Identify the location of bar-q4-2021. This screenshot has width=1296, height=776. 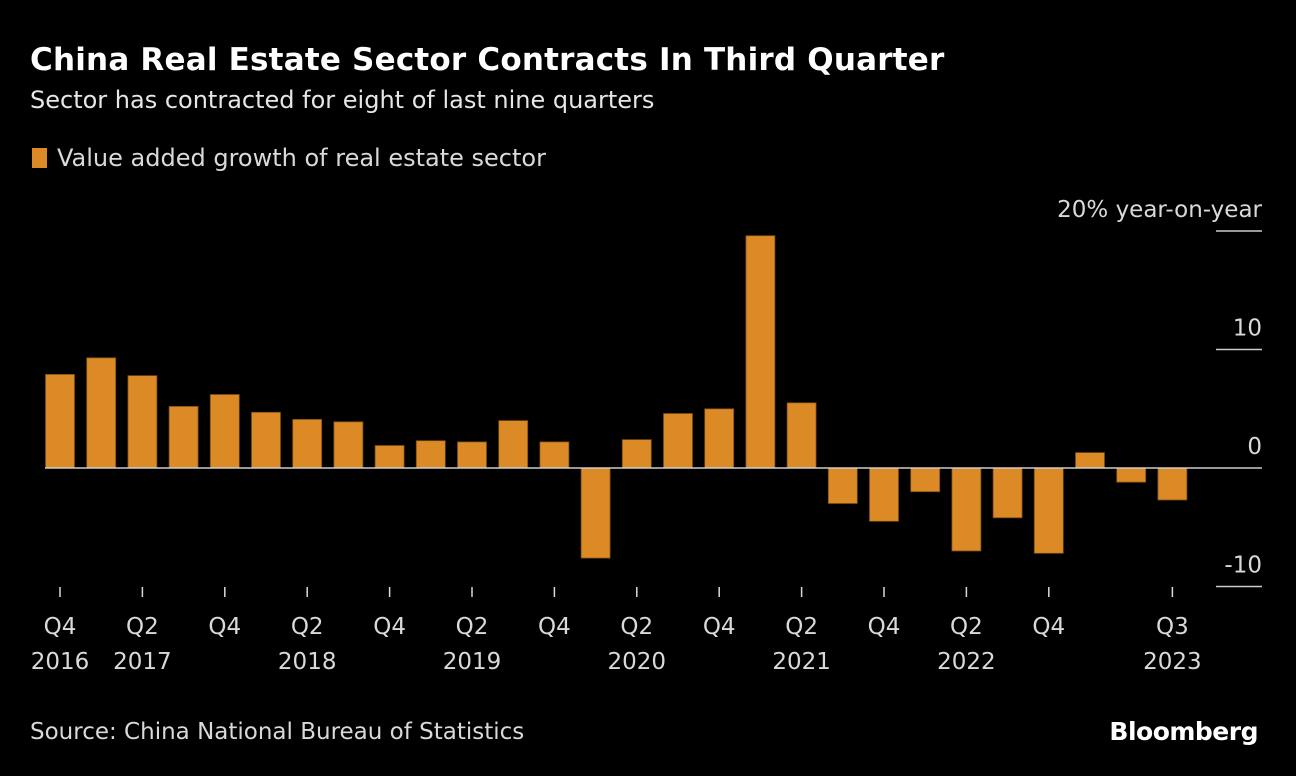
(884, 494).